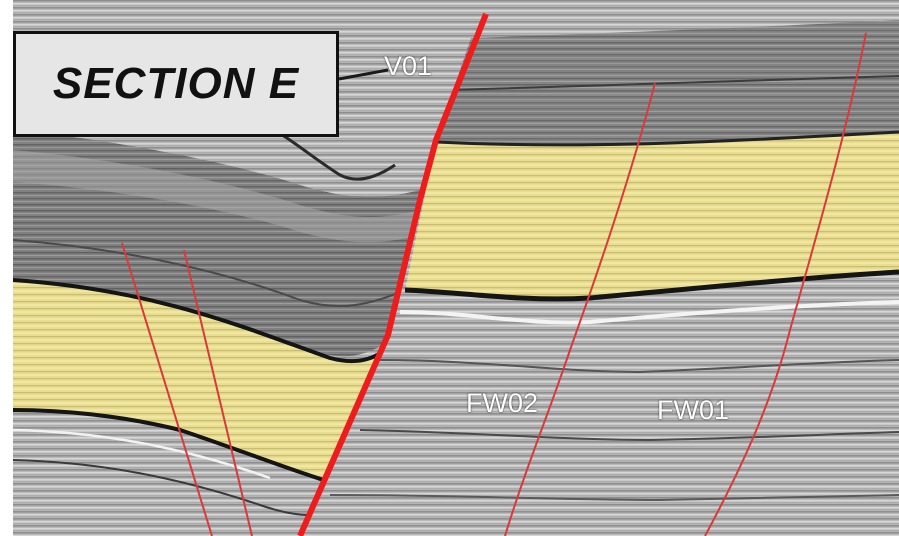  I want to click on fault-label-fw02: FW02, so click(502, 403).